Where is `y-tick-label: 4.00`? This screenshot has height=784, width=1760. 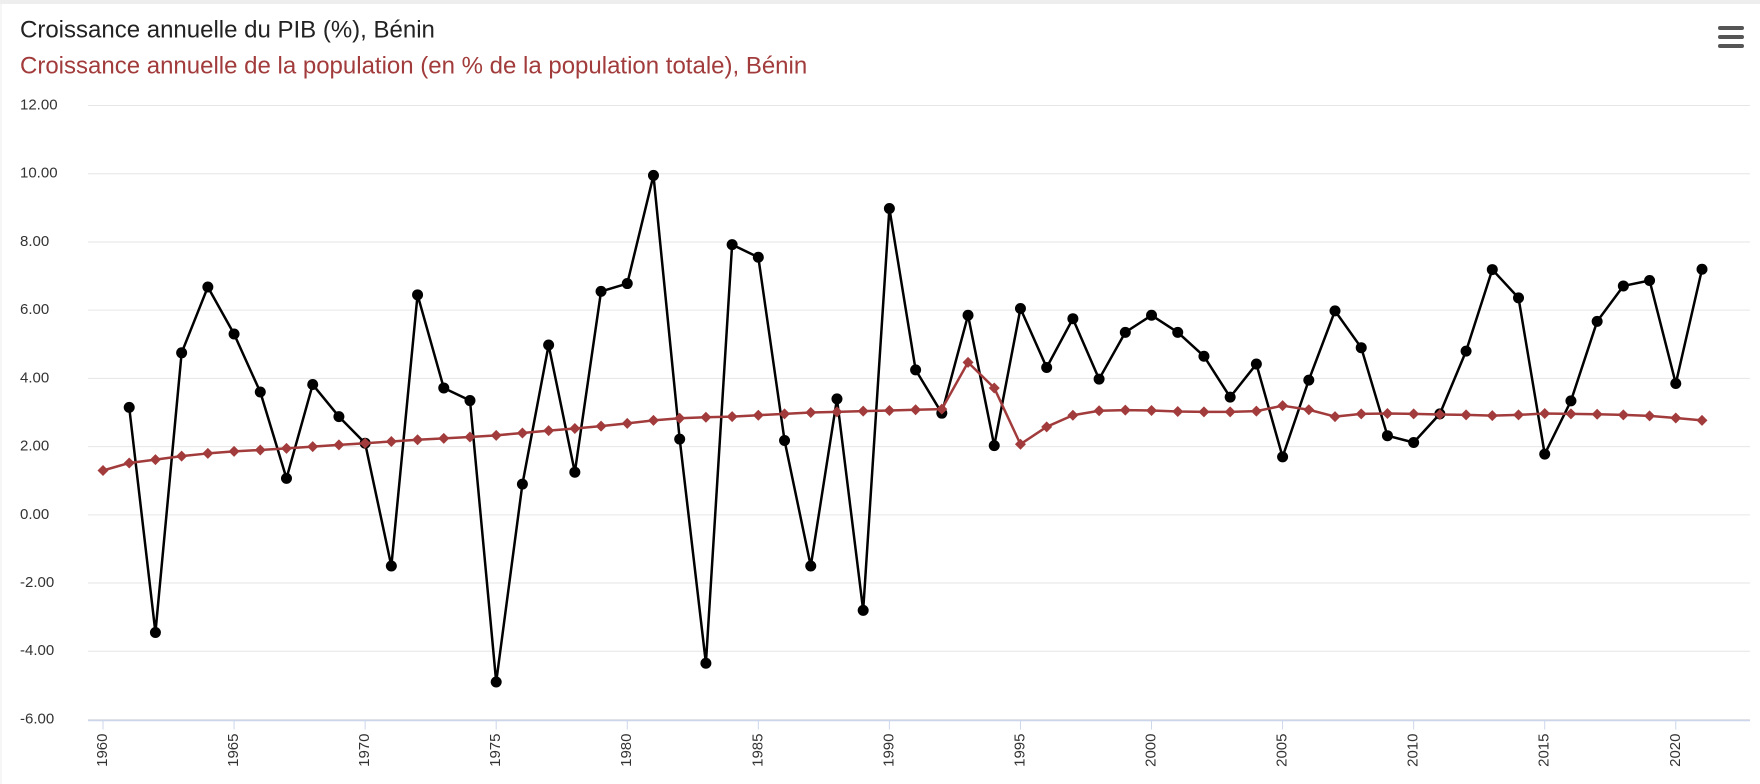
y-tick-label: 4.00 is located at coordinates (34, 377).